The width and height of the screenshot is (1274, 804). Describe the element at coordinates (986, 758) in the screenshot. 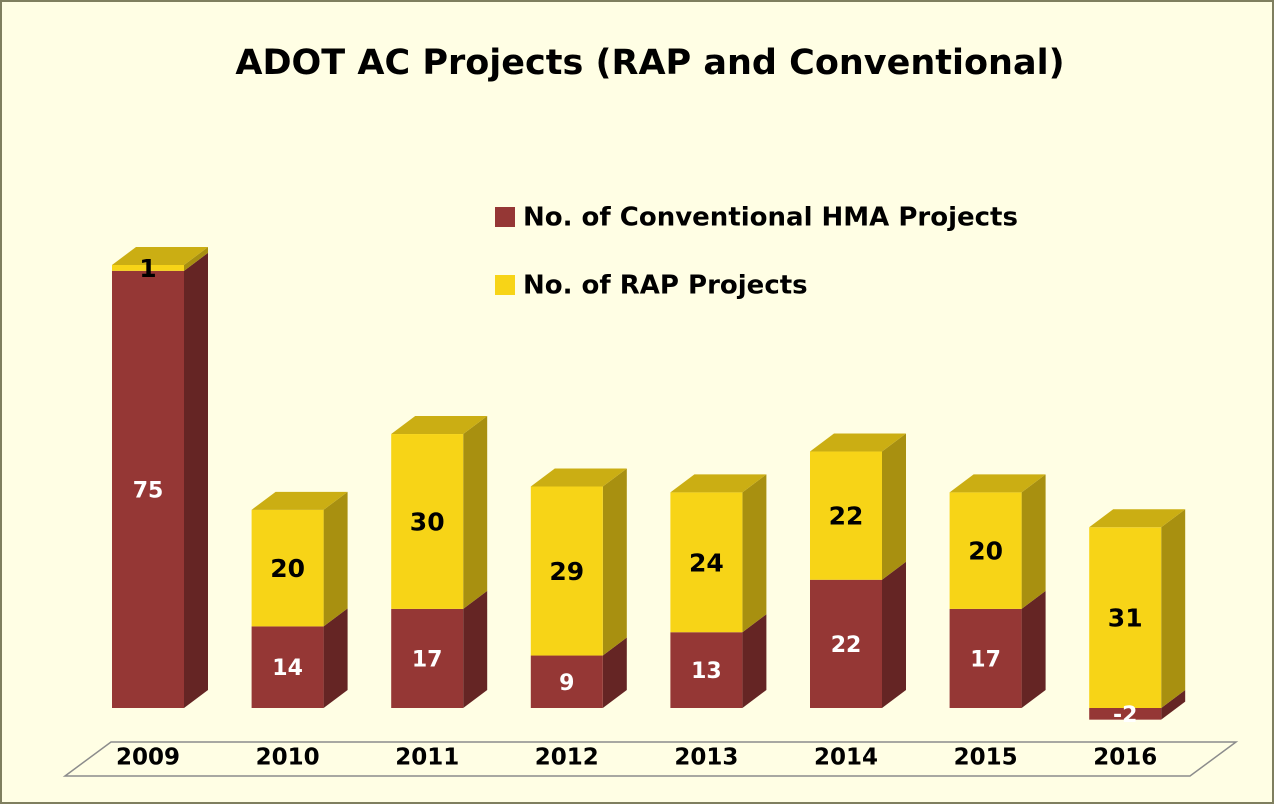

I see `x-tick-label: 2015` at that location.